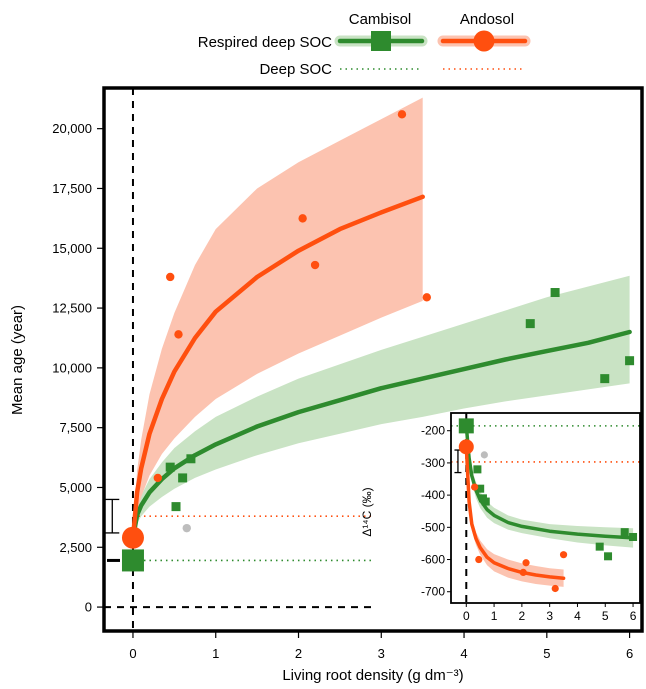 This screenshot has height=689, width=646. I want to click on inset-frame, so click(545, 508).